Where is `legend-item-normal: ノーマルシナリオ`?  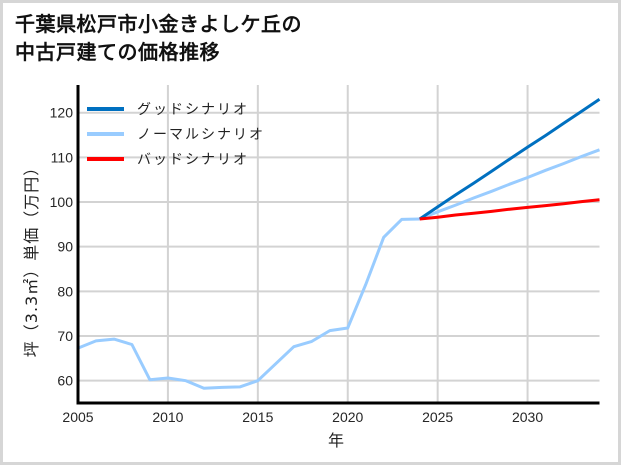 legend-item-normal: ノーマルシナリオ is located at coordinates (176, 133).